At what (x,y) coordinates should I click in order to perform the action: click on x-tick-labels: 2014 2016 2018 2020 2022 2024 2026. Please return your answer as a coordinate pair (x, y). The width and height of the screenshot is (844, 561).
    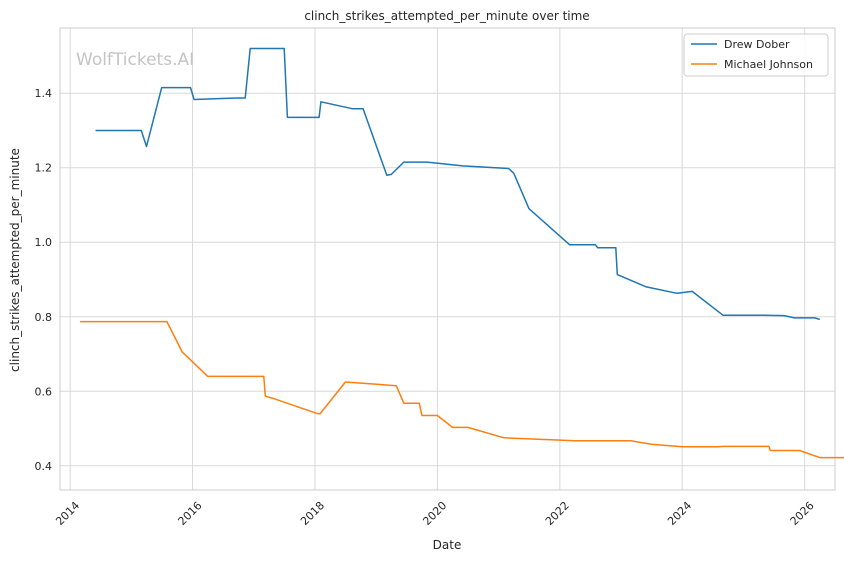
    Looking at the image, I should click on (434, 513).